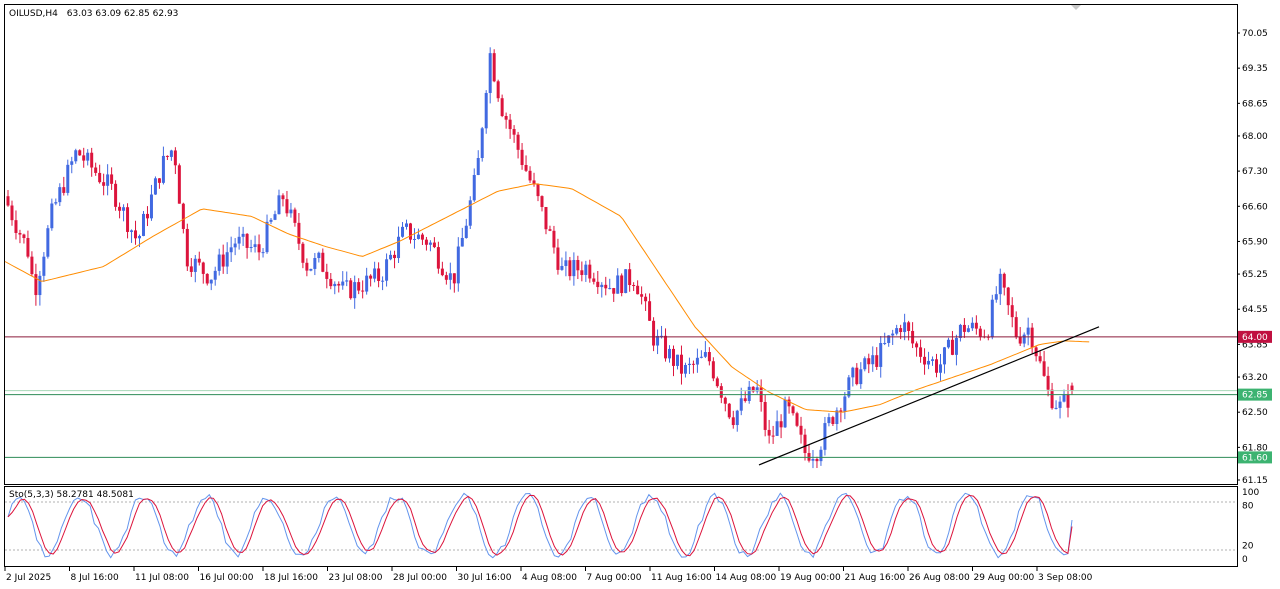 This screenshot has height=589, width=1280. What do you see at coordinates (1255, 34) in the screenshot?
I see `price-tick-label: 70.05` at bounding box center [1255, 34].